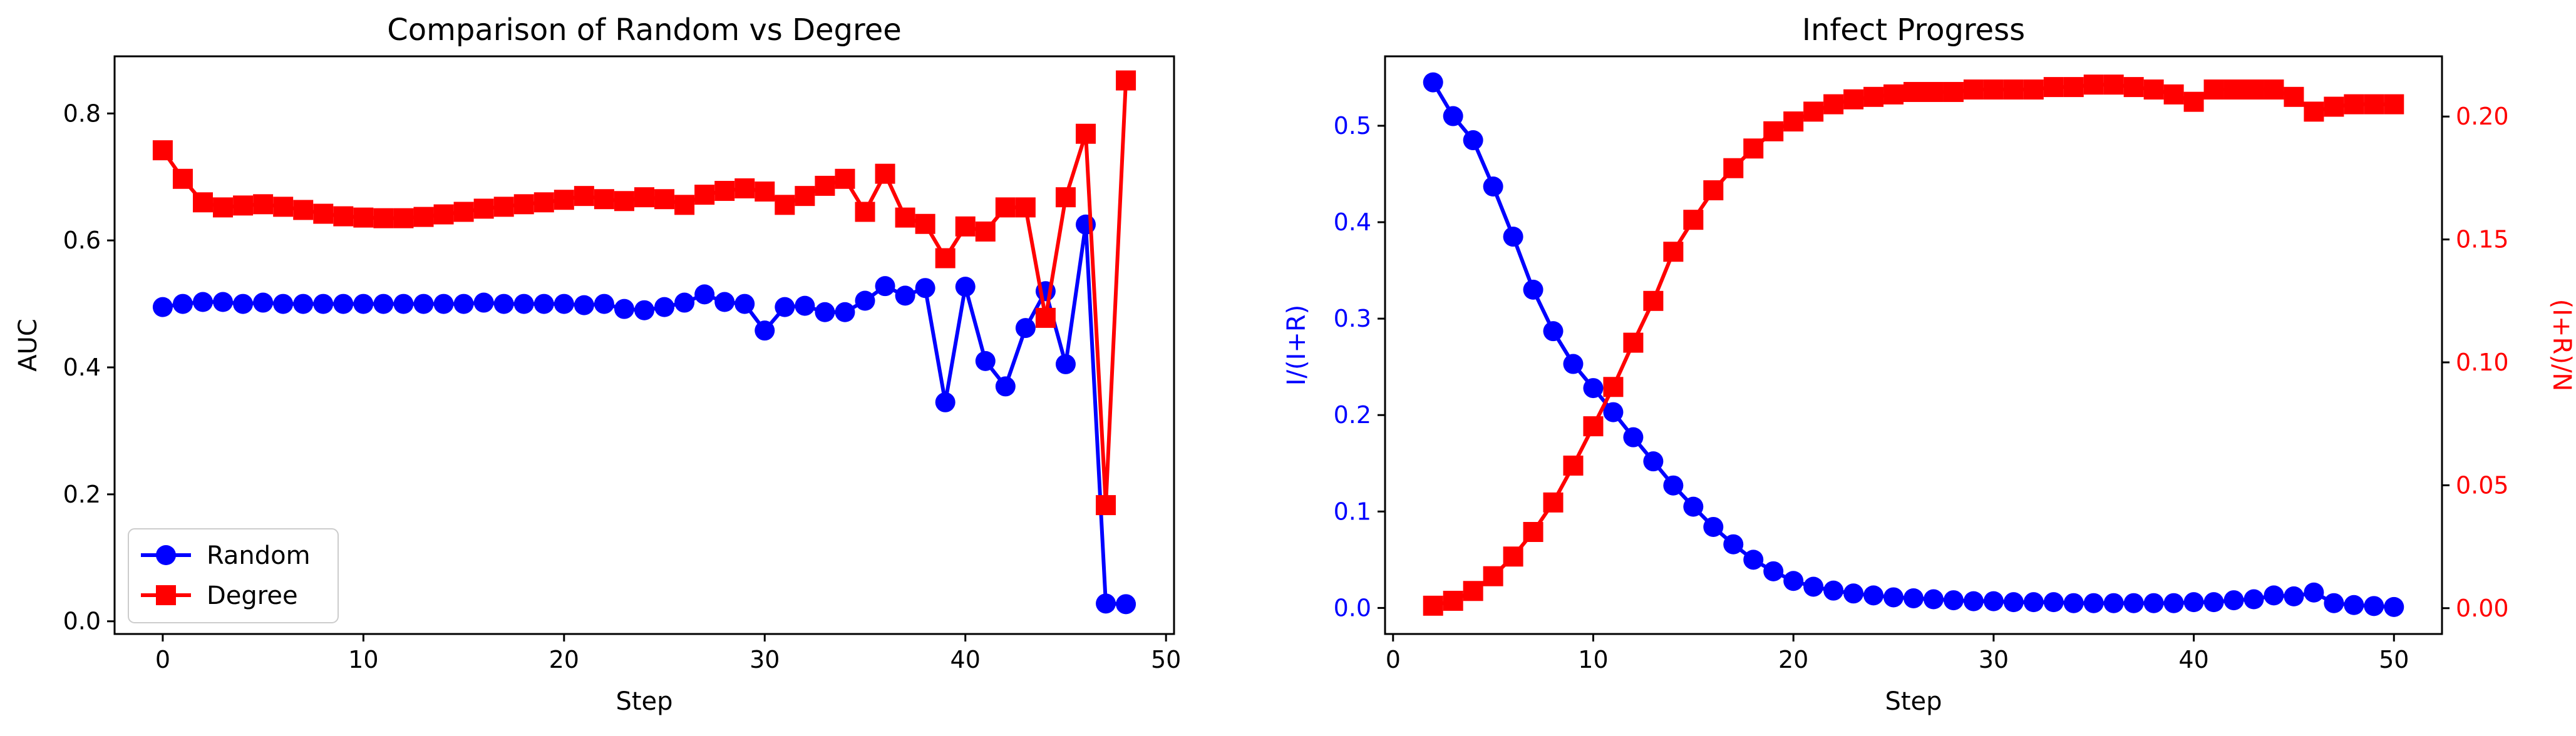 Image resolution: width=2576 pixels, height=736 pixels. Describe the element at coordinates (166, 595) in the screenshot. I see `legend-marker` at that location.